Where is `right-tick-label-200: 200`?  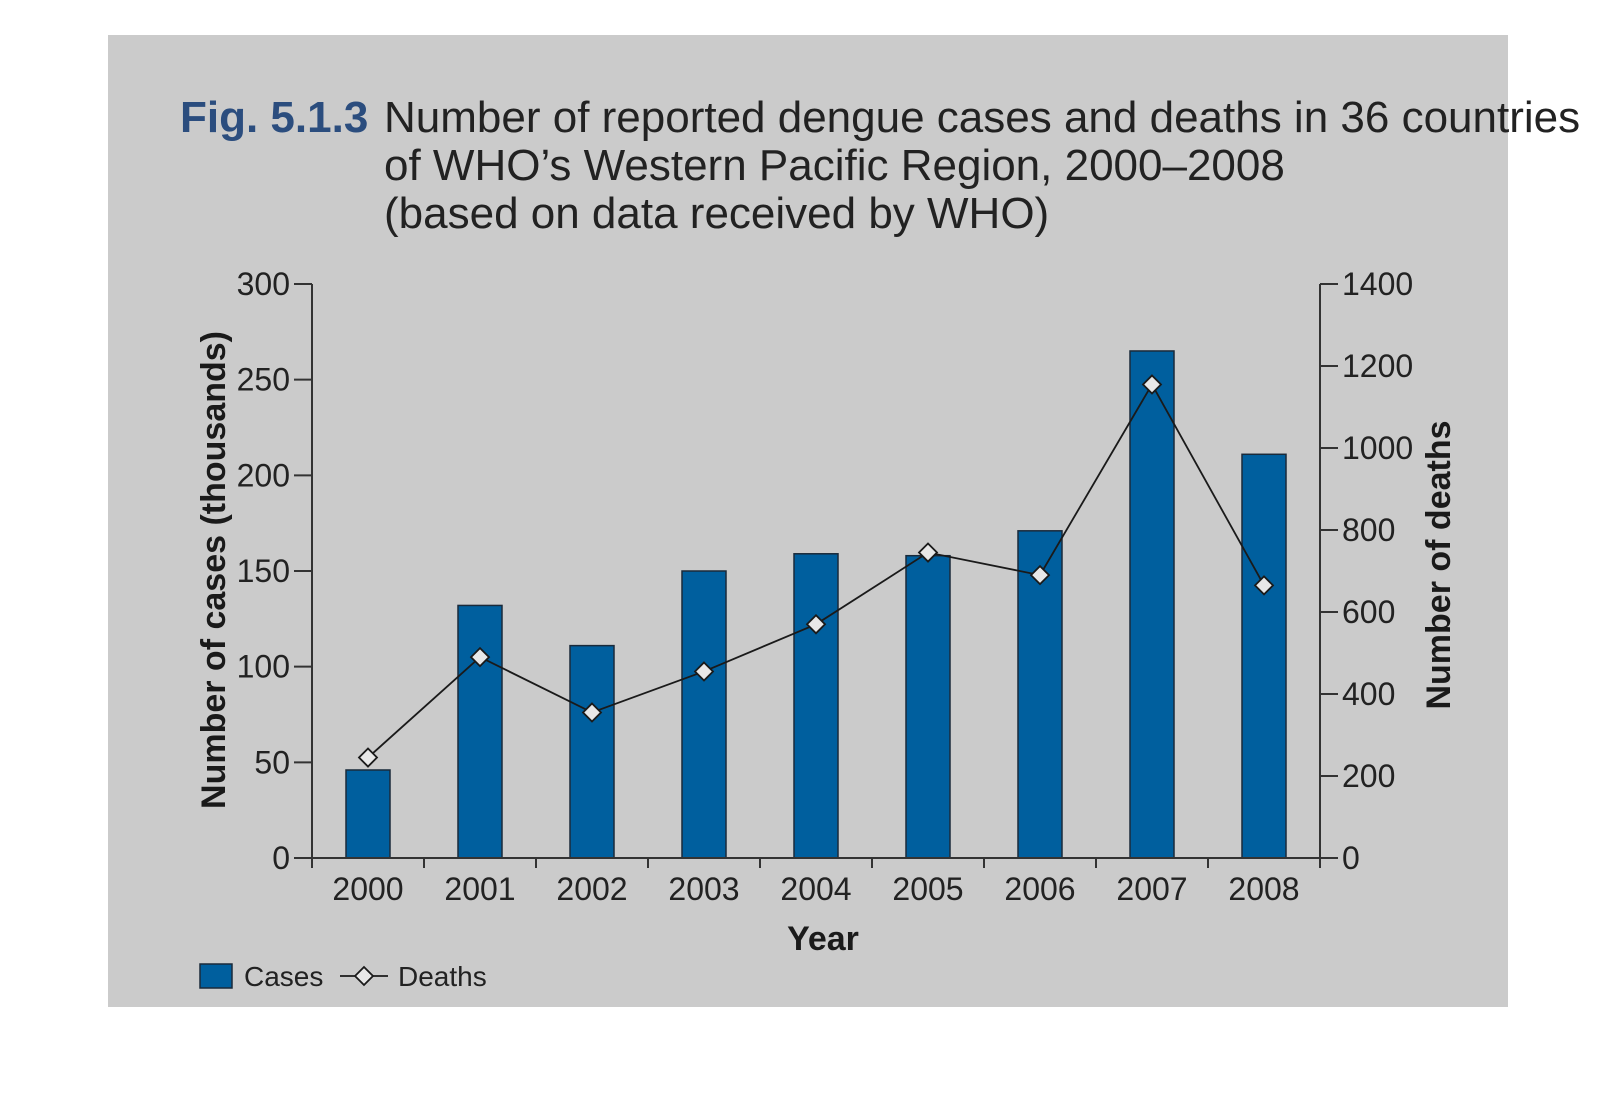
right-tick-label-200: 200 is located at coordinates (1368, 776).